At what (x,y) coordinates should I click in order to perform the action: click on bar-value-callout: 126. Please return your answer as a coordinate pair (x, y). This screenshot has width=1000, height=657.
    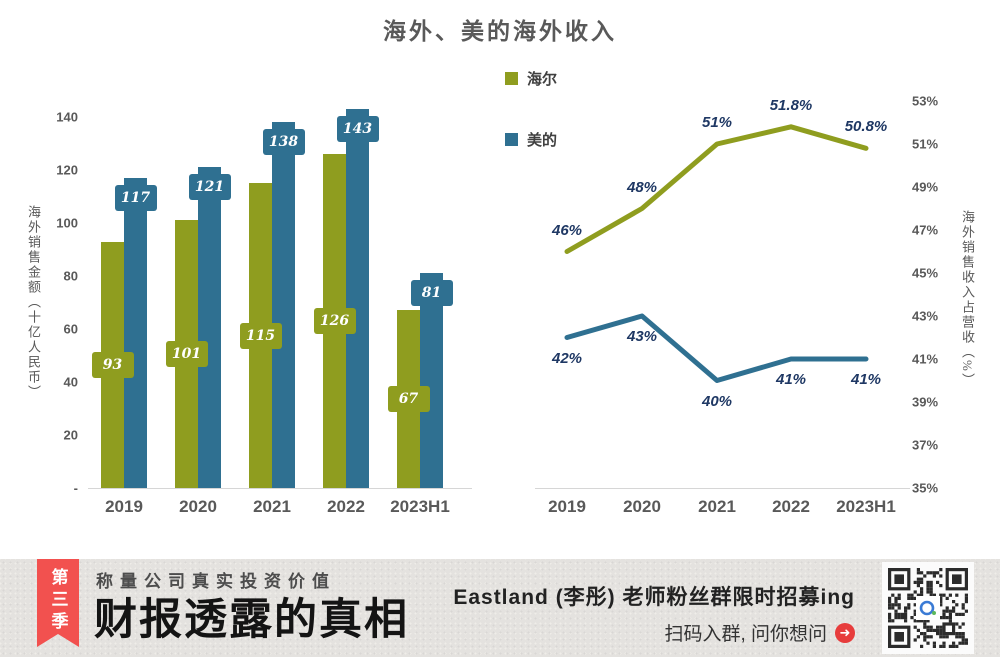
    Looking at the image, I should click on (334, 321).